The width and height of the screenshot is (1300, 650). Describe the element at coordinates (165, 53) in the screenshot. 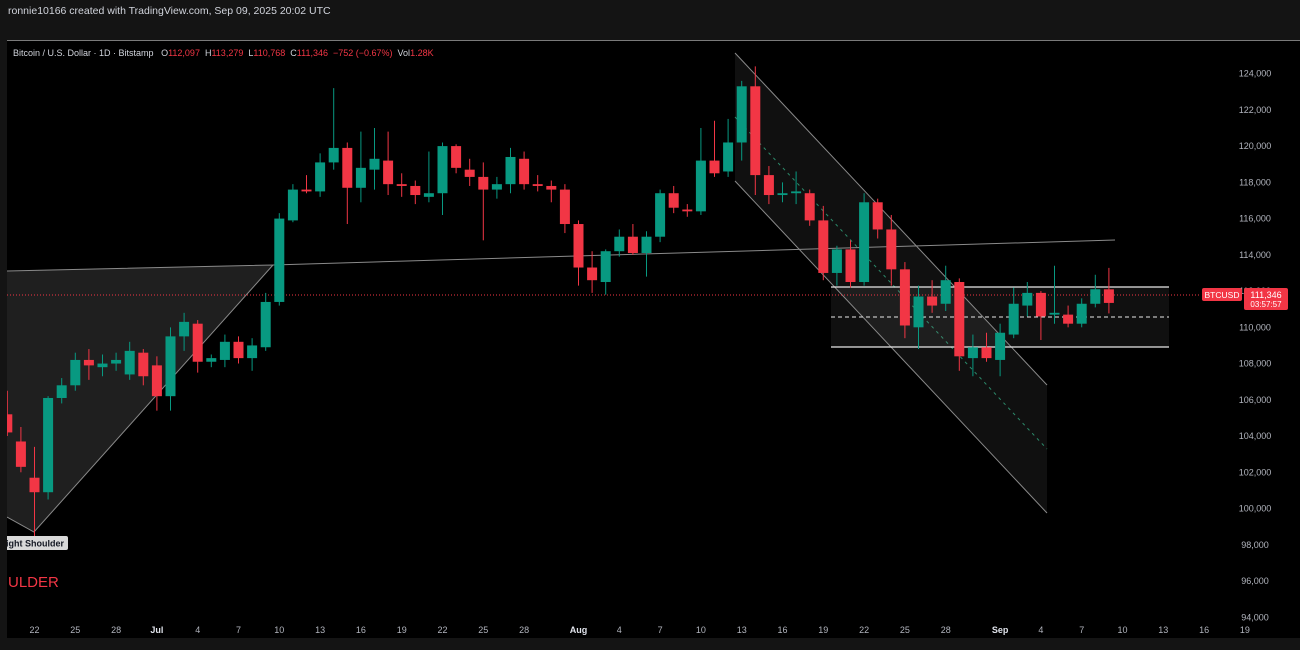

I see `legend-open-label: O` at that location.